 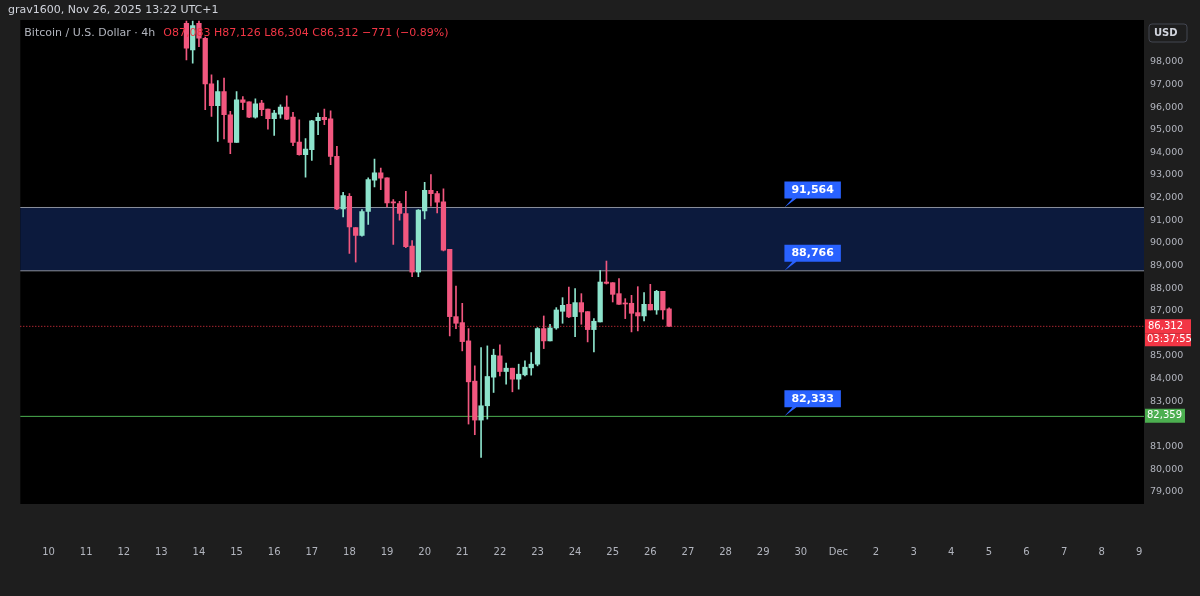 I want to click on y-tick-label: 91,000, so click(x=1167, y=219).